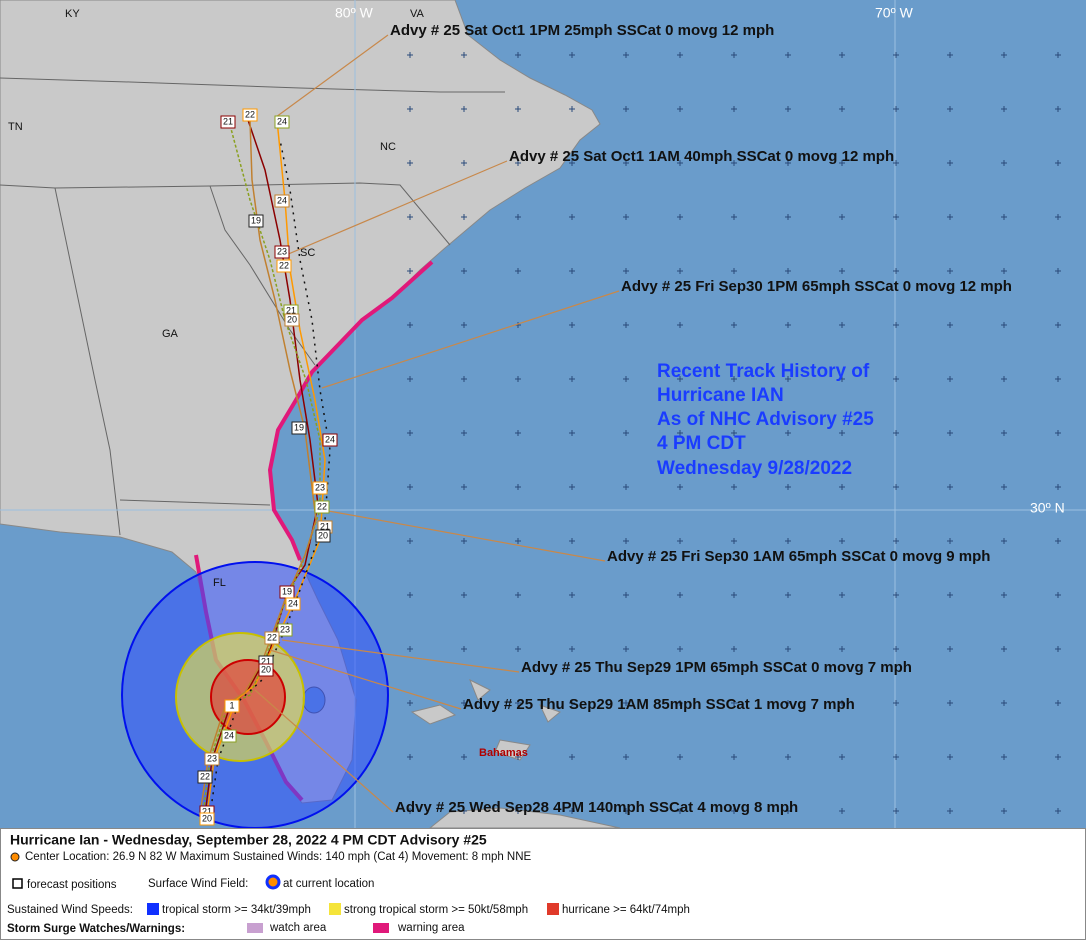 This screenshot has height=940, width=1086. What do you see at coordinates (231, 705) in the screenshot?
I see `track-label: 1` at bounding box center [231, 705].